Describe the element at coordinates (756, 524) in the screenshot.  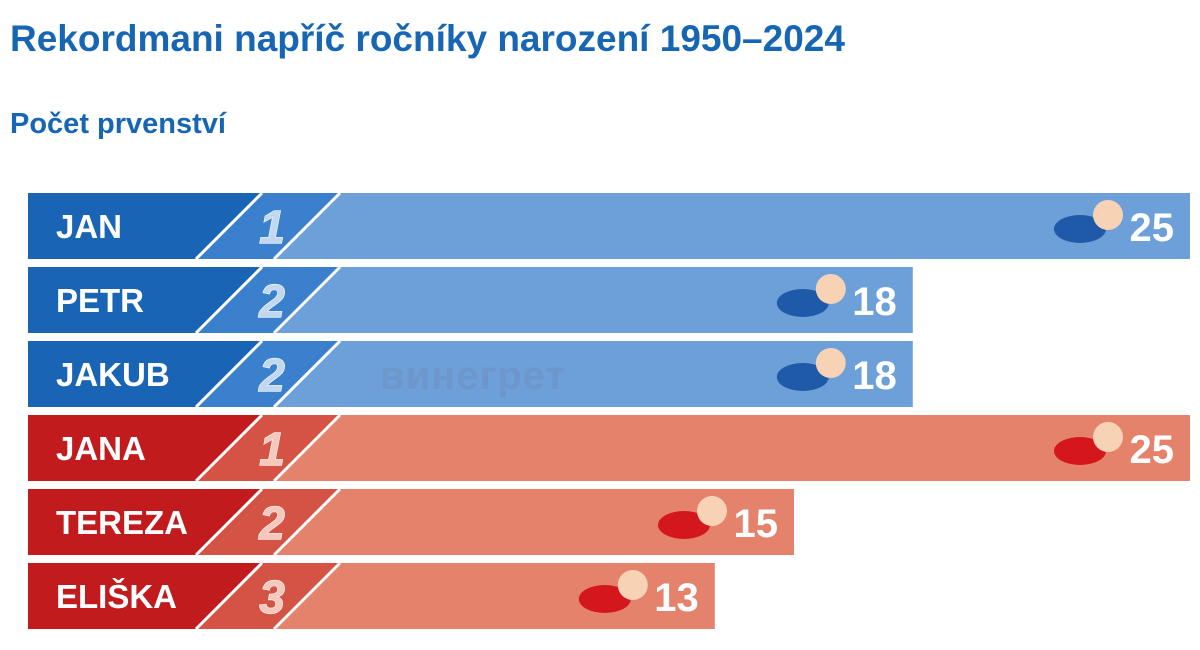
I see `data-label: 15` at that location.